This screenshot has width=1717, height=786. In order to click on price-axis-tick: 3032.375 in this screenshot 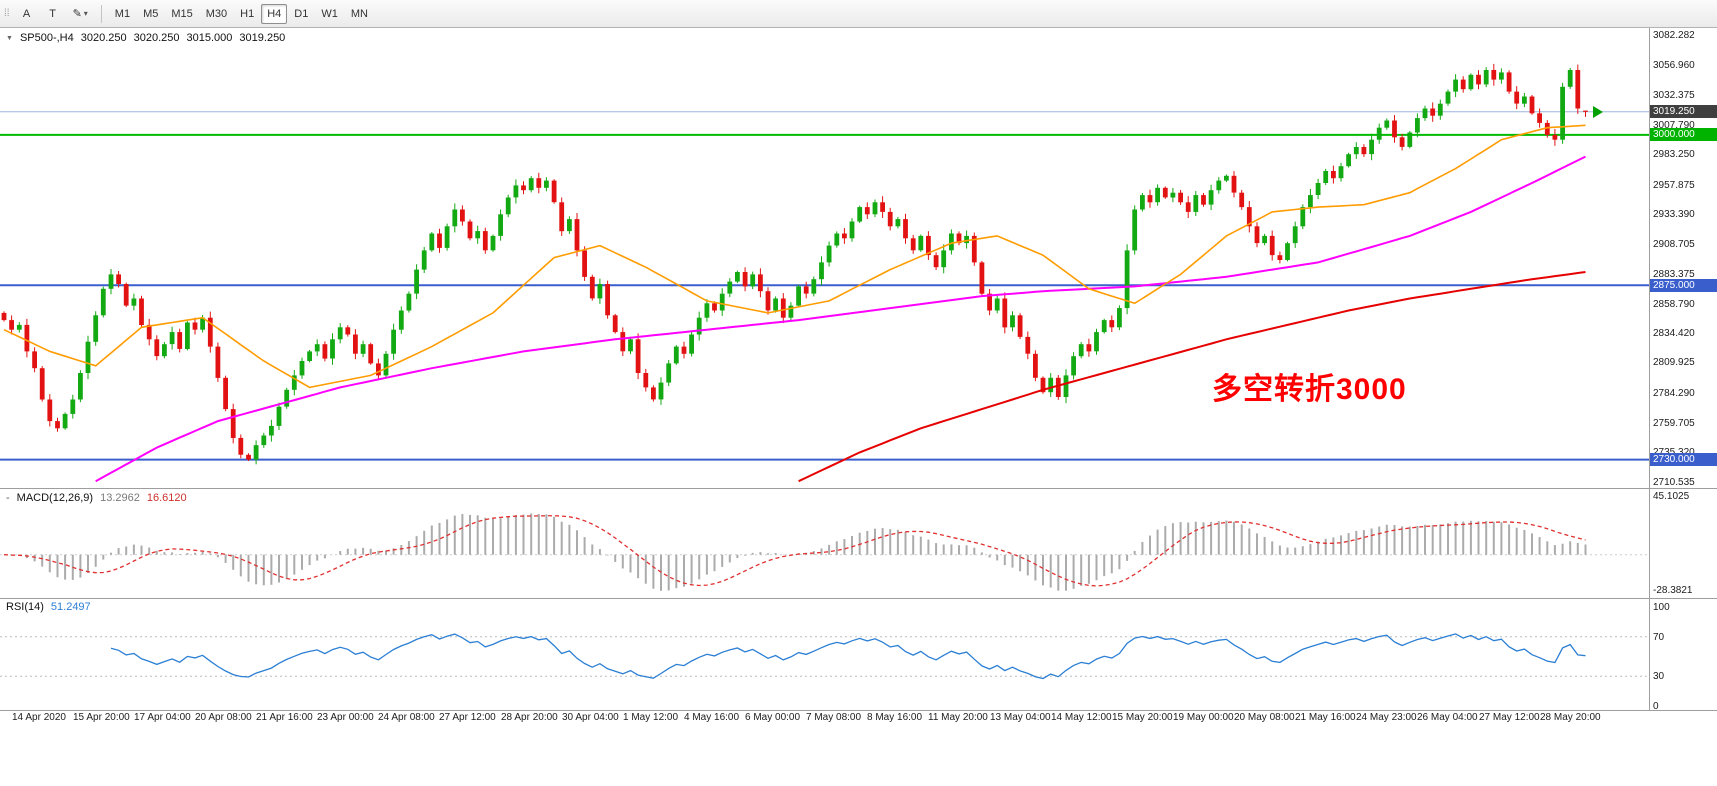, I will do `click(1674, 95)`.